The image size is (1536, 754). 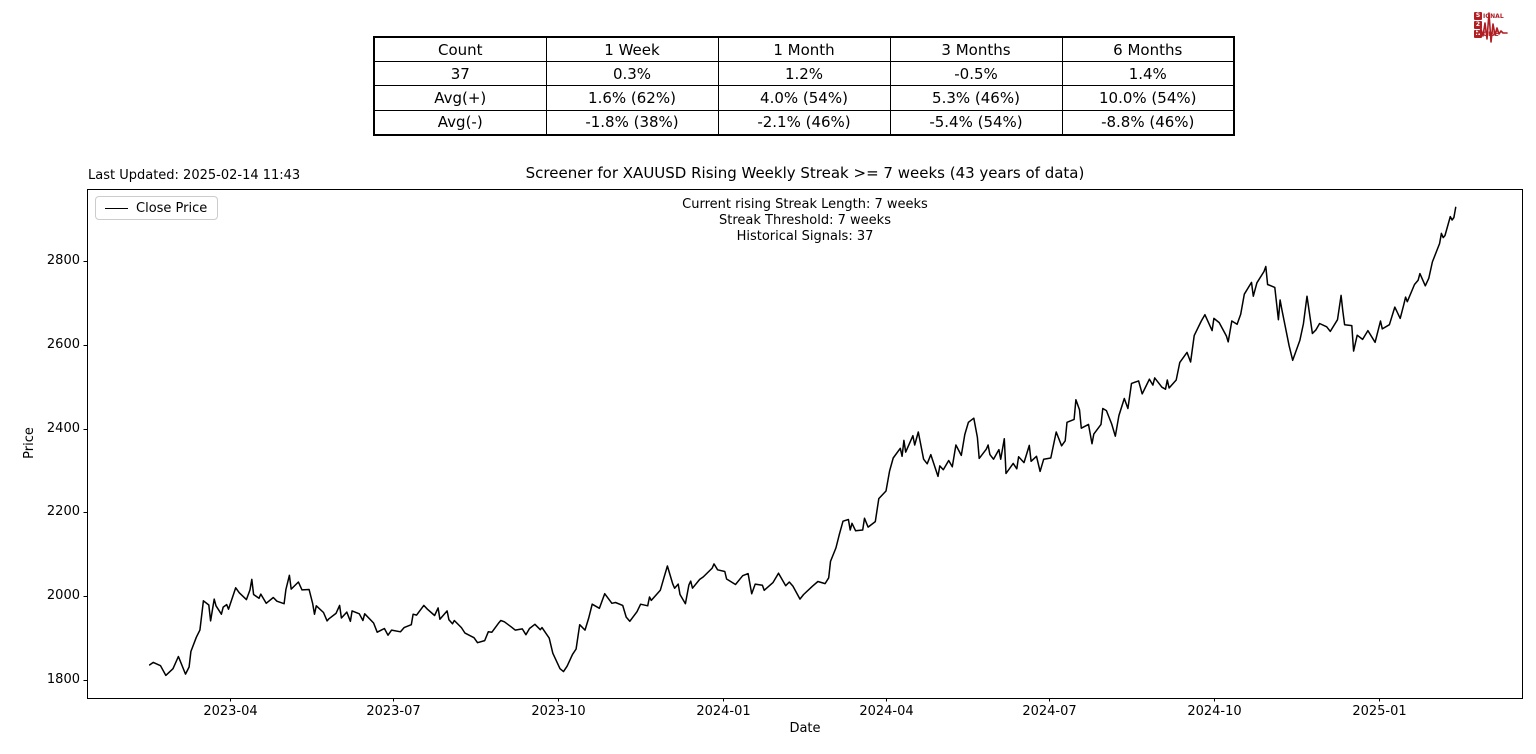 I want to click on legend-line-swatch, so click(x=116, y=208).